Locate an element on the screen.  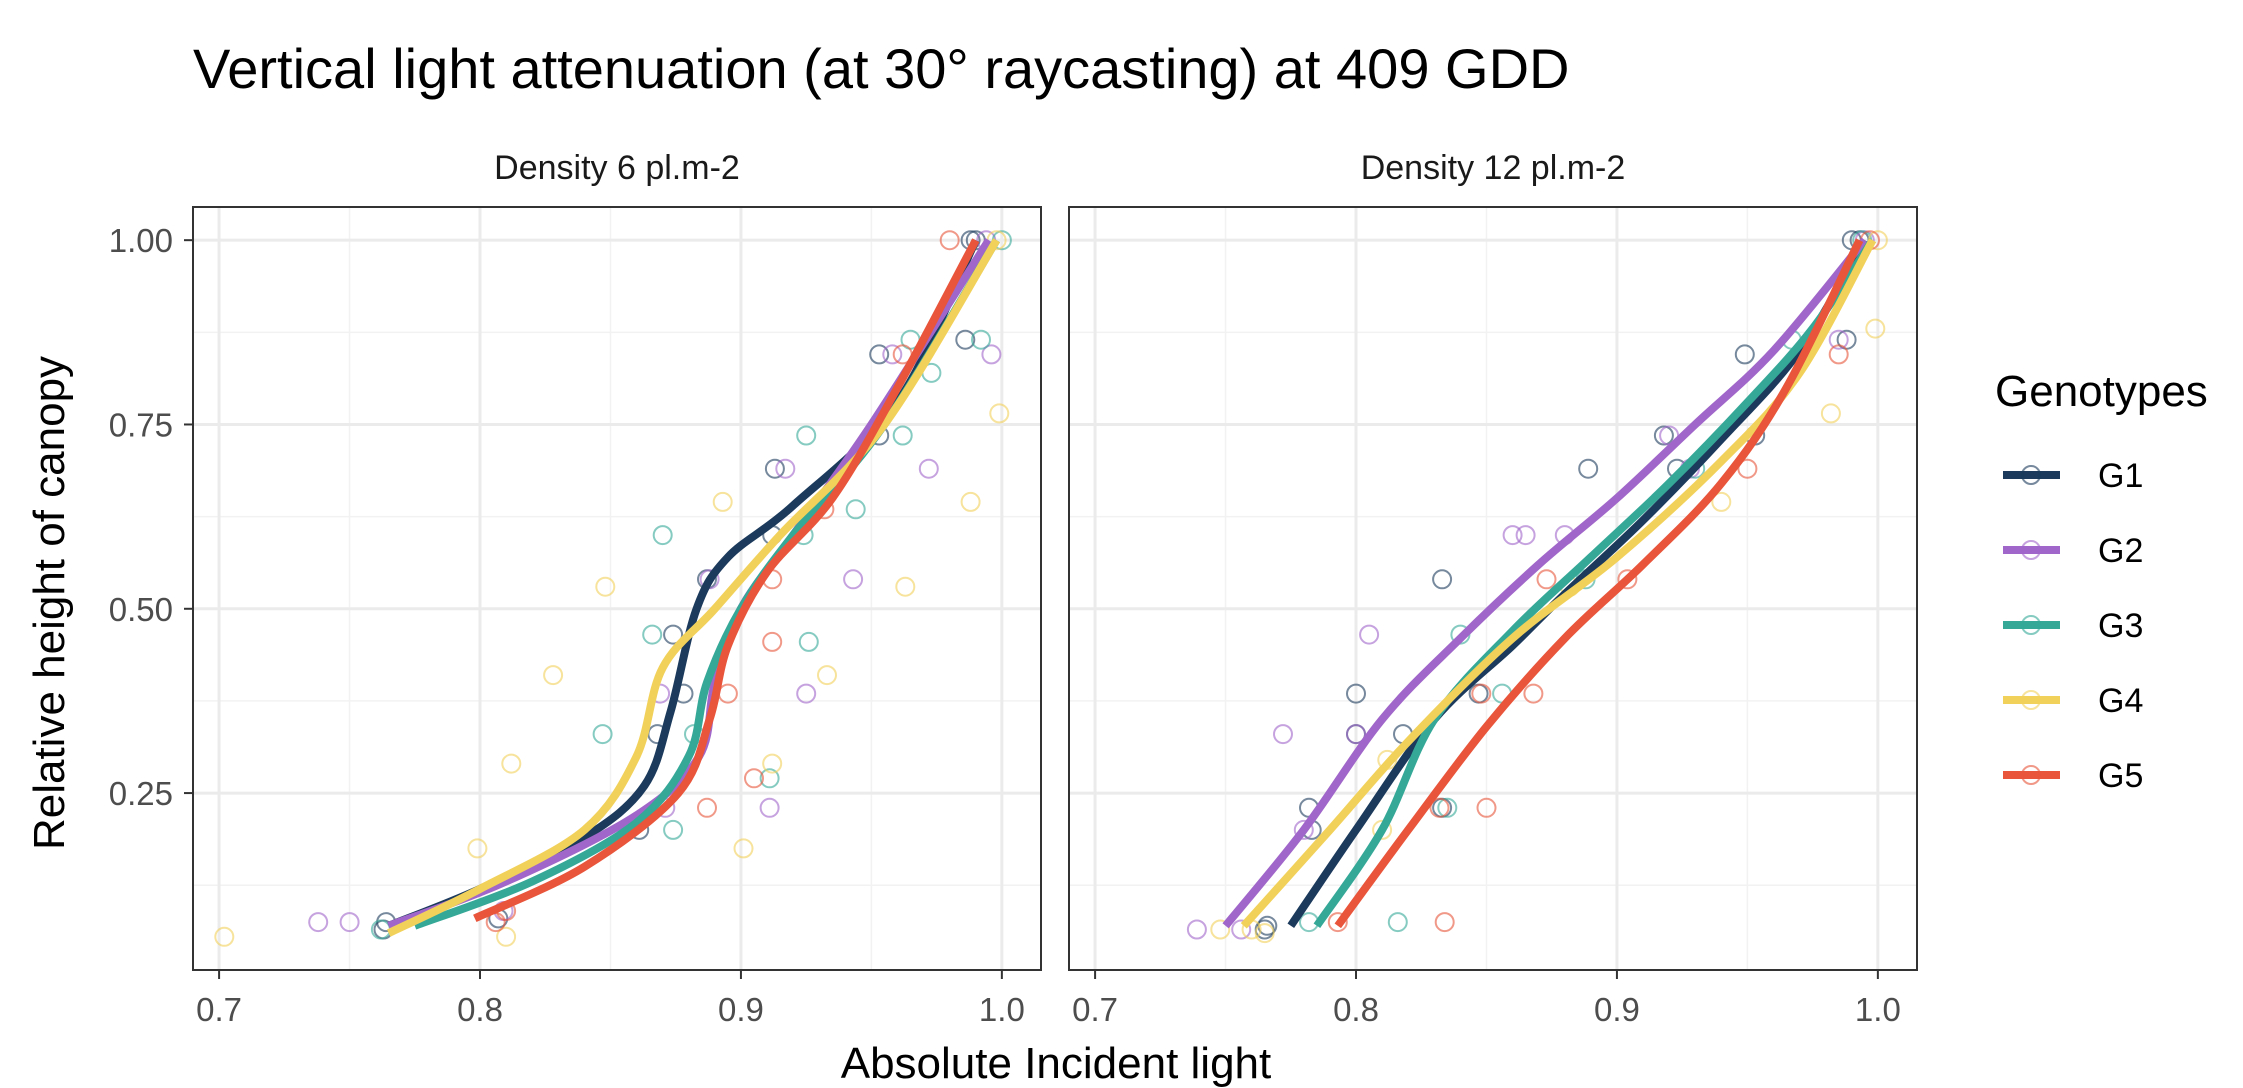
smooth-curve-g5 is located at coordinates (726, 580).